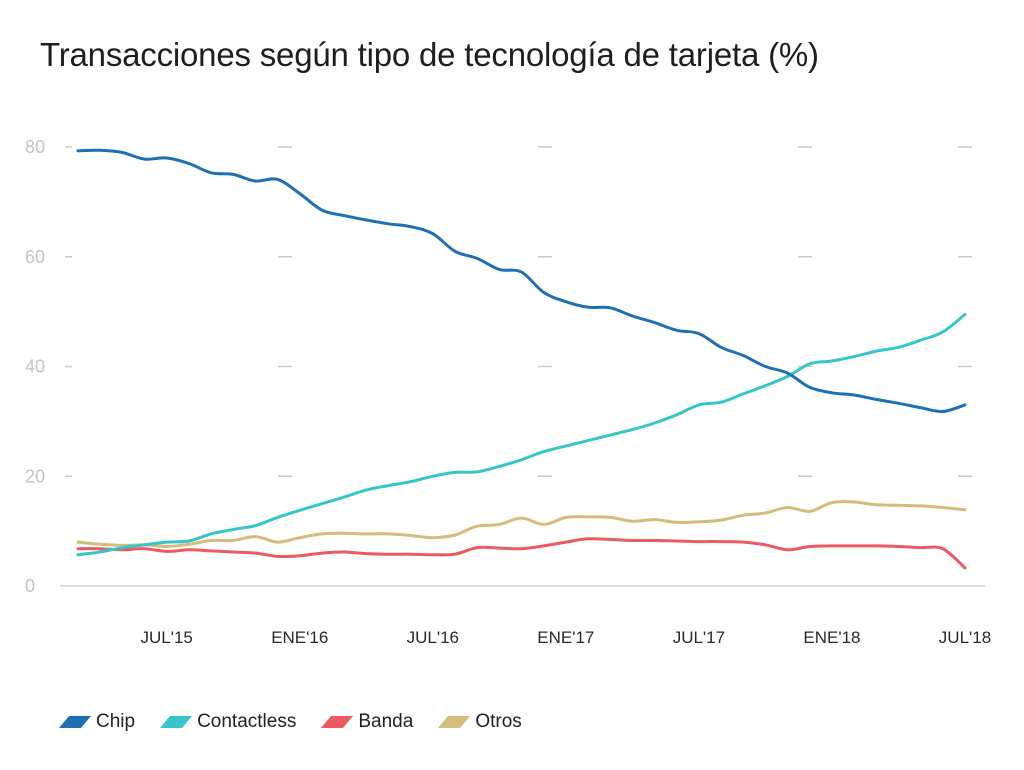  Describe the element at coordinates (498, 721) in the screenshot. I see `legend-label-otros: Otros` at that location.